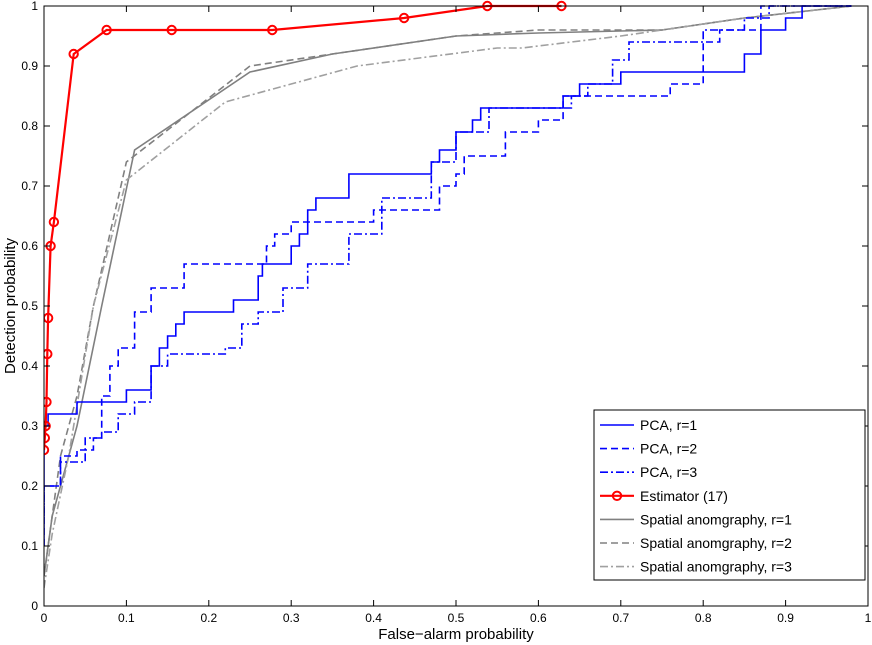  Describe the element at coordinates (29, 186) in the screenshot. I see `y-tick-label: 0.7` at that location.